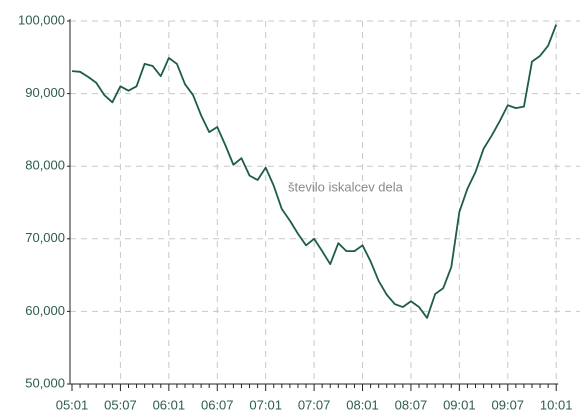 This screenshot has height=414, width=582. Describe the element at coordinates (508, 404) in the screenshot. I see `x-tick-label: 09:07` at that location.